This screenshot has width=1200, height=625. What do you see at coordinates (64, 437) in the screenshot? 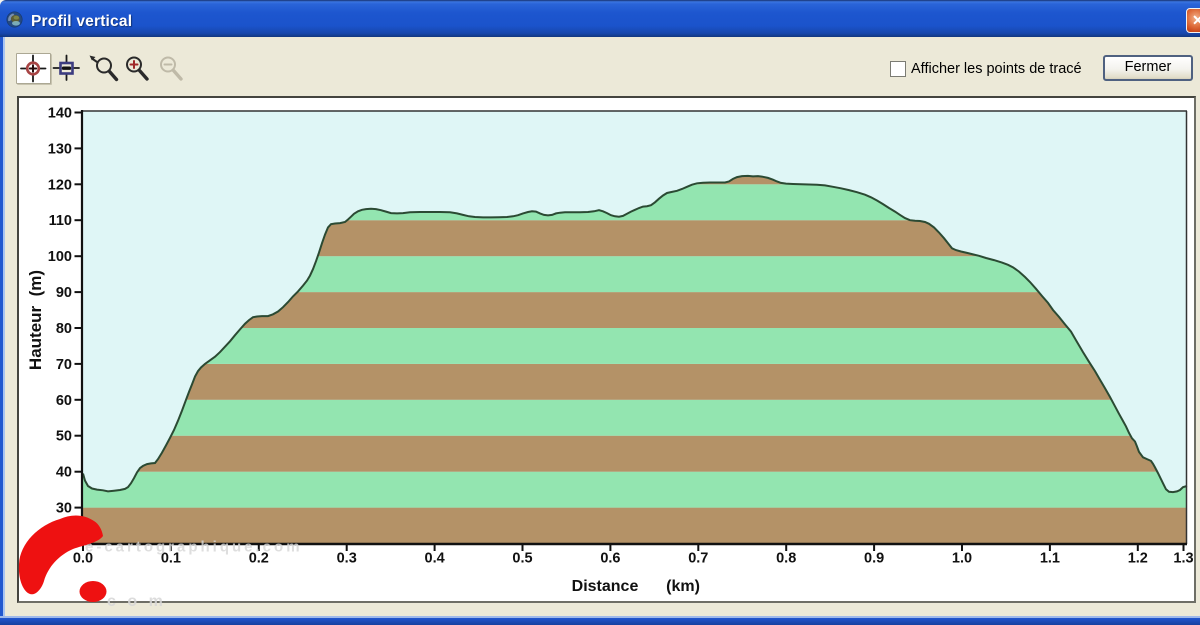
I see `svg-text: 50` at bounding box center [64, 437].